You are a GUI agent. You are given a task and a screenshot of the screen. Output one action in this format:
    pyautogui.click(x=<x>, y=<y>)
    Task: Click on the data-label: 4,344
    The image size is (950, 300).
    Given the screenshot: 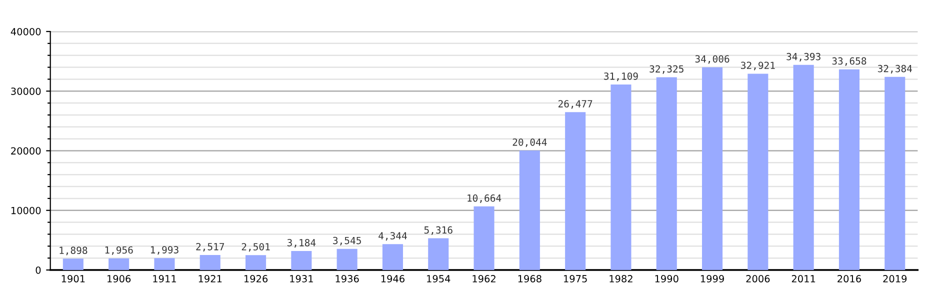 What is the action you would take?
    pyautogui.click(x=392, y=236)
    